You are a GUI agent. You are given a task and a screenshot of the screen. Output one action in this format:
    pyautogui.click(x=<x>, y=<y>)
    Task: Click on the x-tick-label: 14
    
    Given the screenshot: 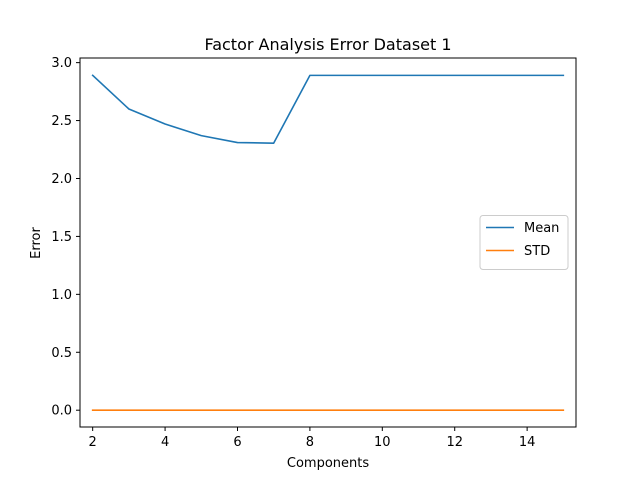 What is the action you would take?
    pyautogui.click(x=527, y=442)
    